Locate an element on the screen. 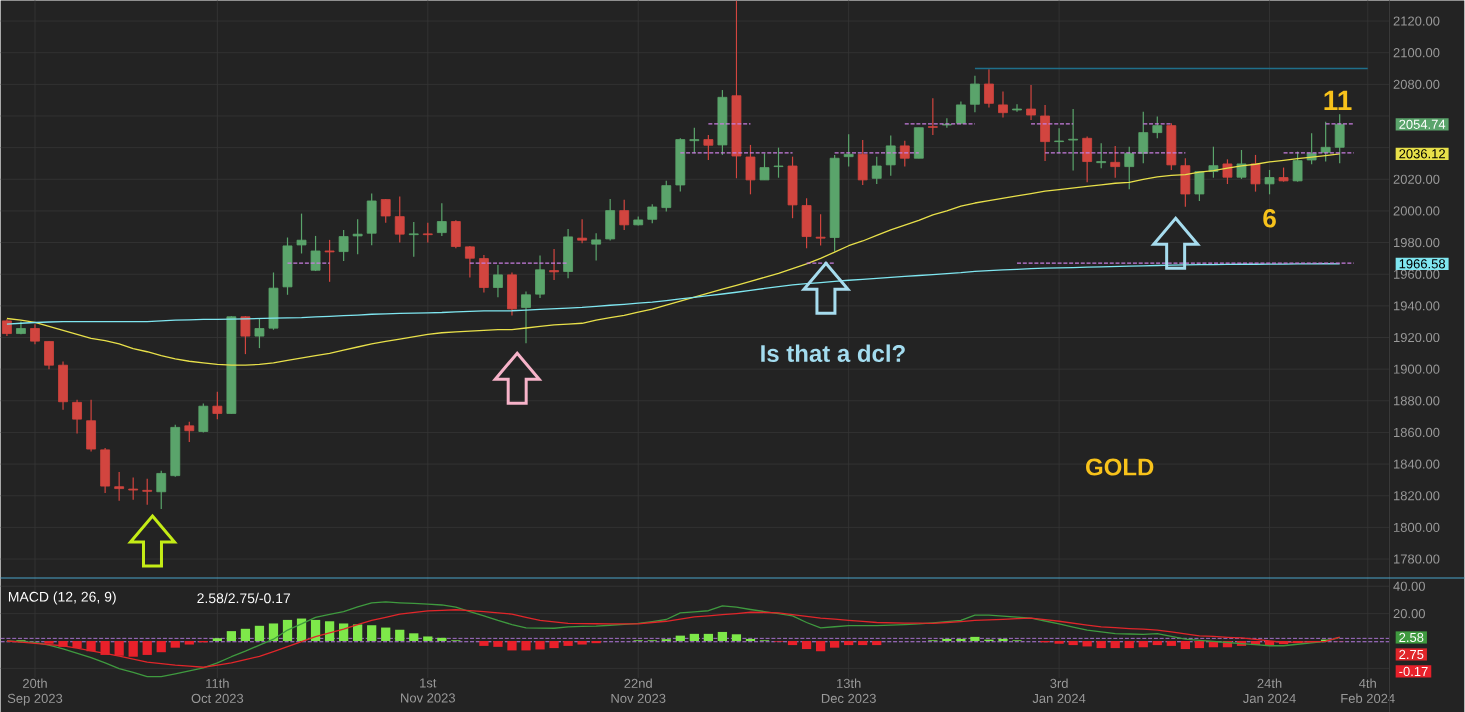  x-tick-label: 22nd Nov 2023 is located at coordinates (638, 690).